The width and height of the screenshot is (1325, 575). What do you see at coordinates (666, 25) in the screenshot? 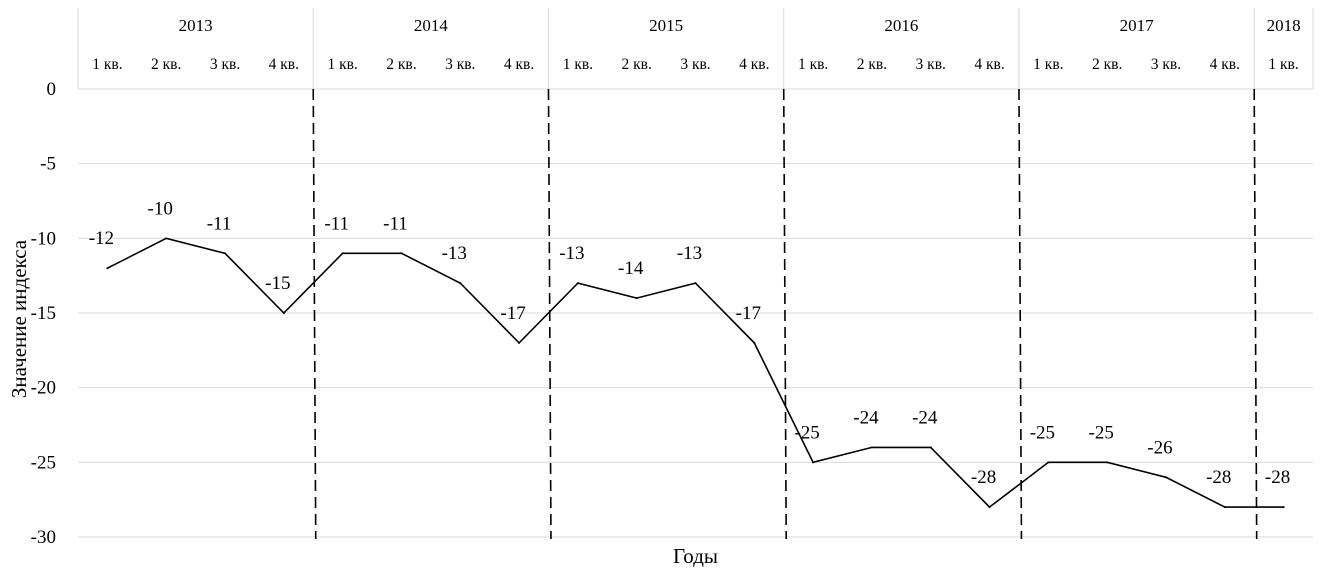
I see `year-label: 2015` at bounding box center [666, 25].